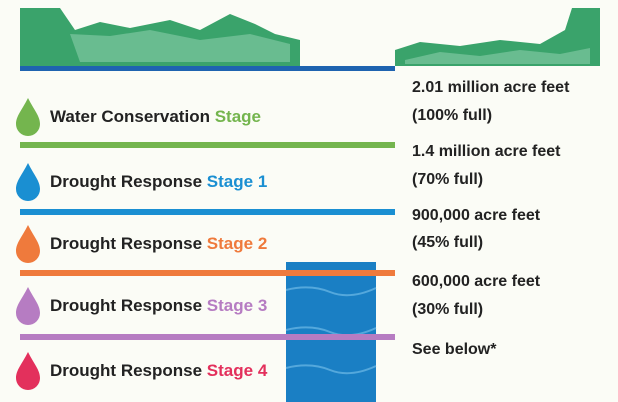 The width and height of the screenshot is (618, 402). What do you see at coordinates (130, 116) in the screenshot?
I see `stage-name: Water Conservation` at bounding box center [130, 116].